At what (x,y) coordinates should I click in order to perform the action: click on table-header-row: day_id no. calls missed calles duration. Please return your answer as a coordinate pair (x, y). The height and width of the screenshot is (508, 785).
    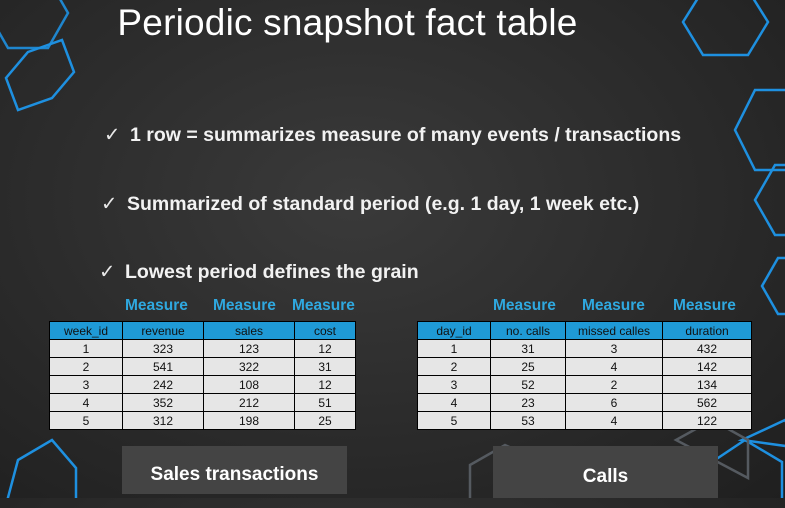
    Looking at the image, I should click on (584, 330).